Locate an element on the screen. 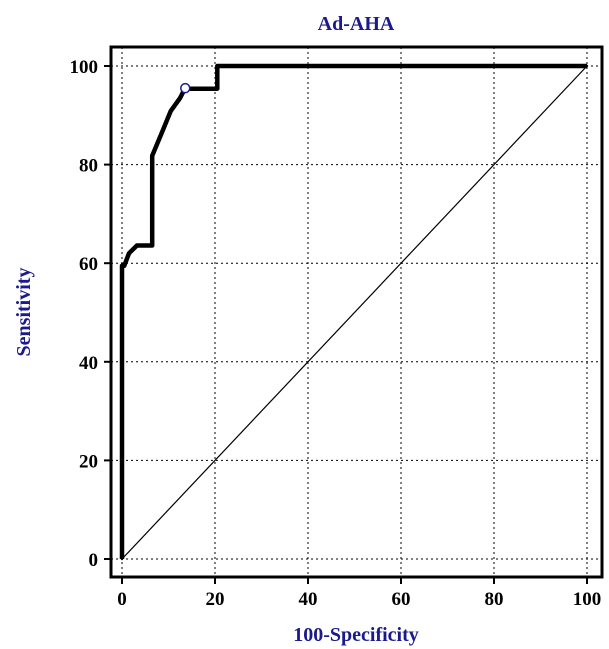 This screenshot has width=609, height=649. x-tick-label: 0 is located at coordinates (122, 599).